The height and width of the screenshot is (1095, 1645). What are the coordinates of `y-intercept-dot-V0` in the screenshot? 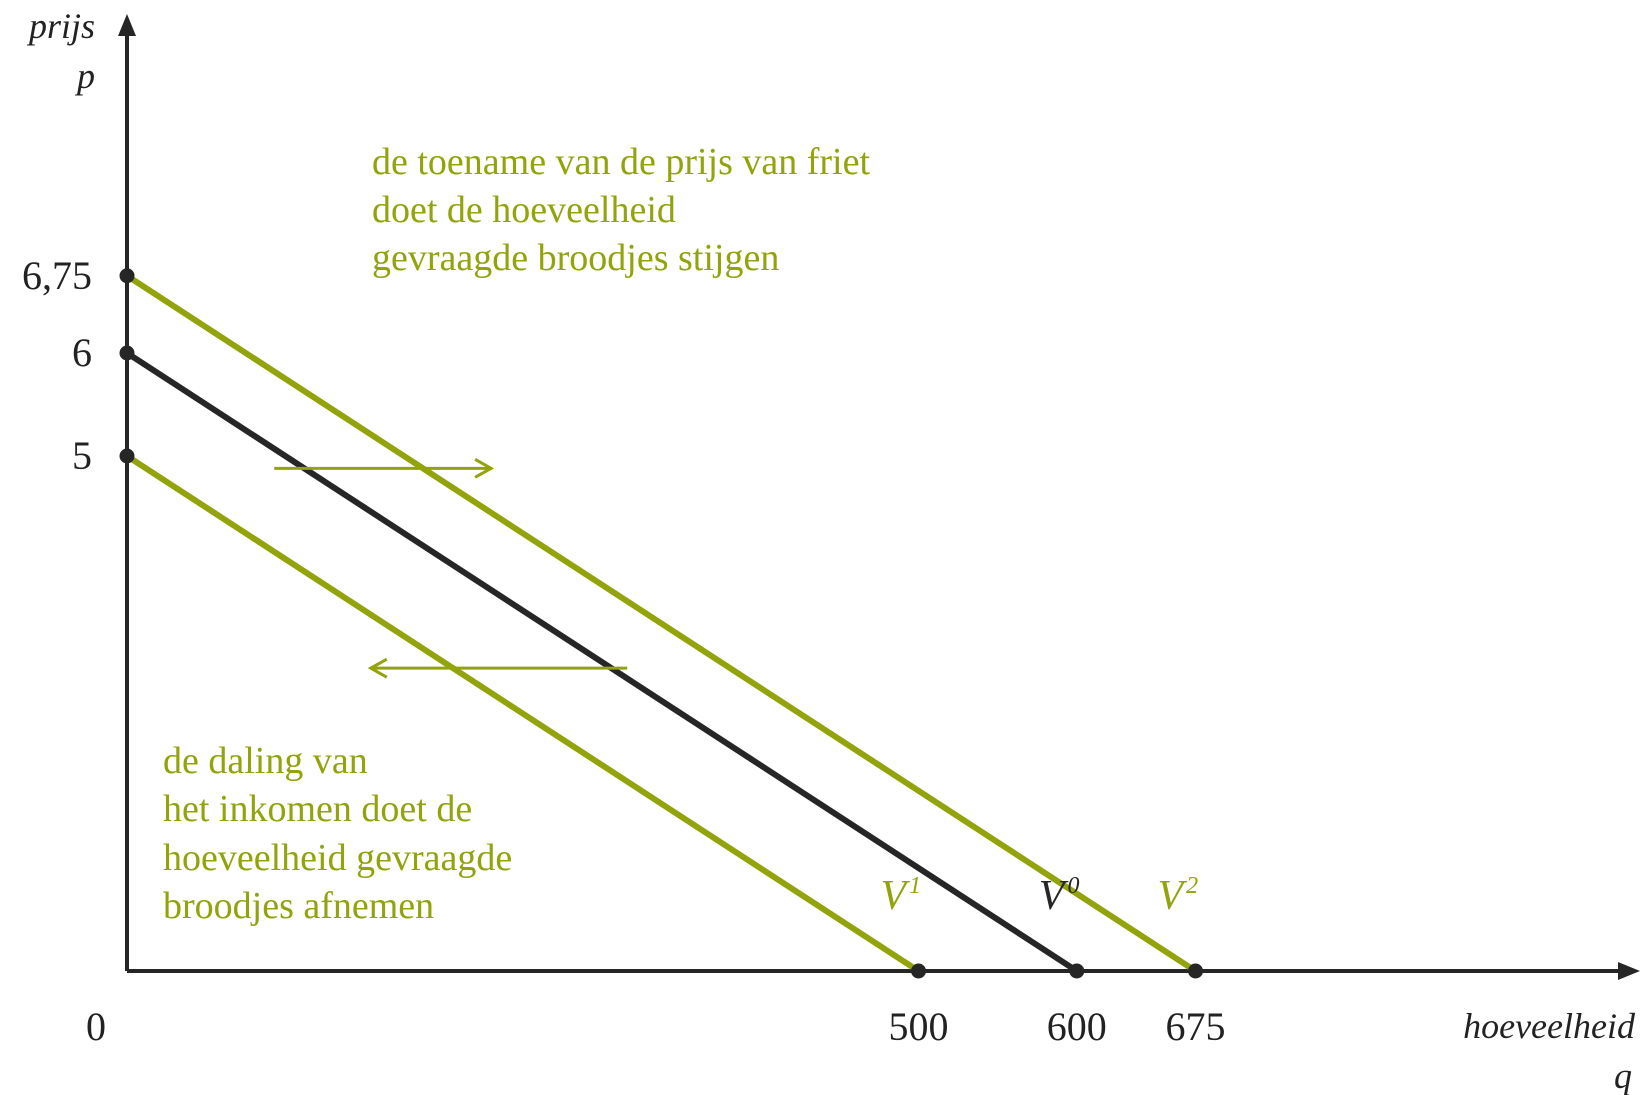 It's located at (127, 353).